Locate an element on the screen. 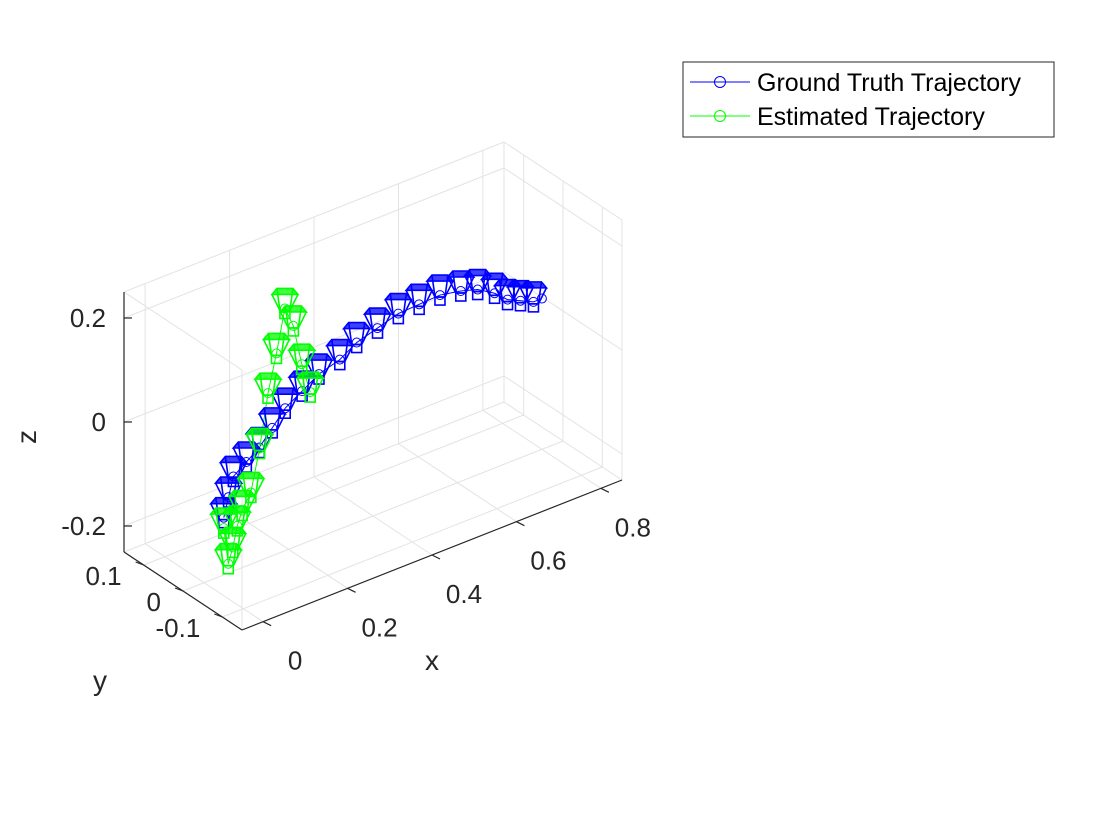  x-tick-label: 0 is located at coordinates (295, 661).